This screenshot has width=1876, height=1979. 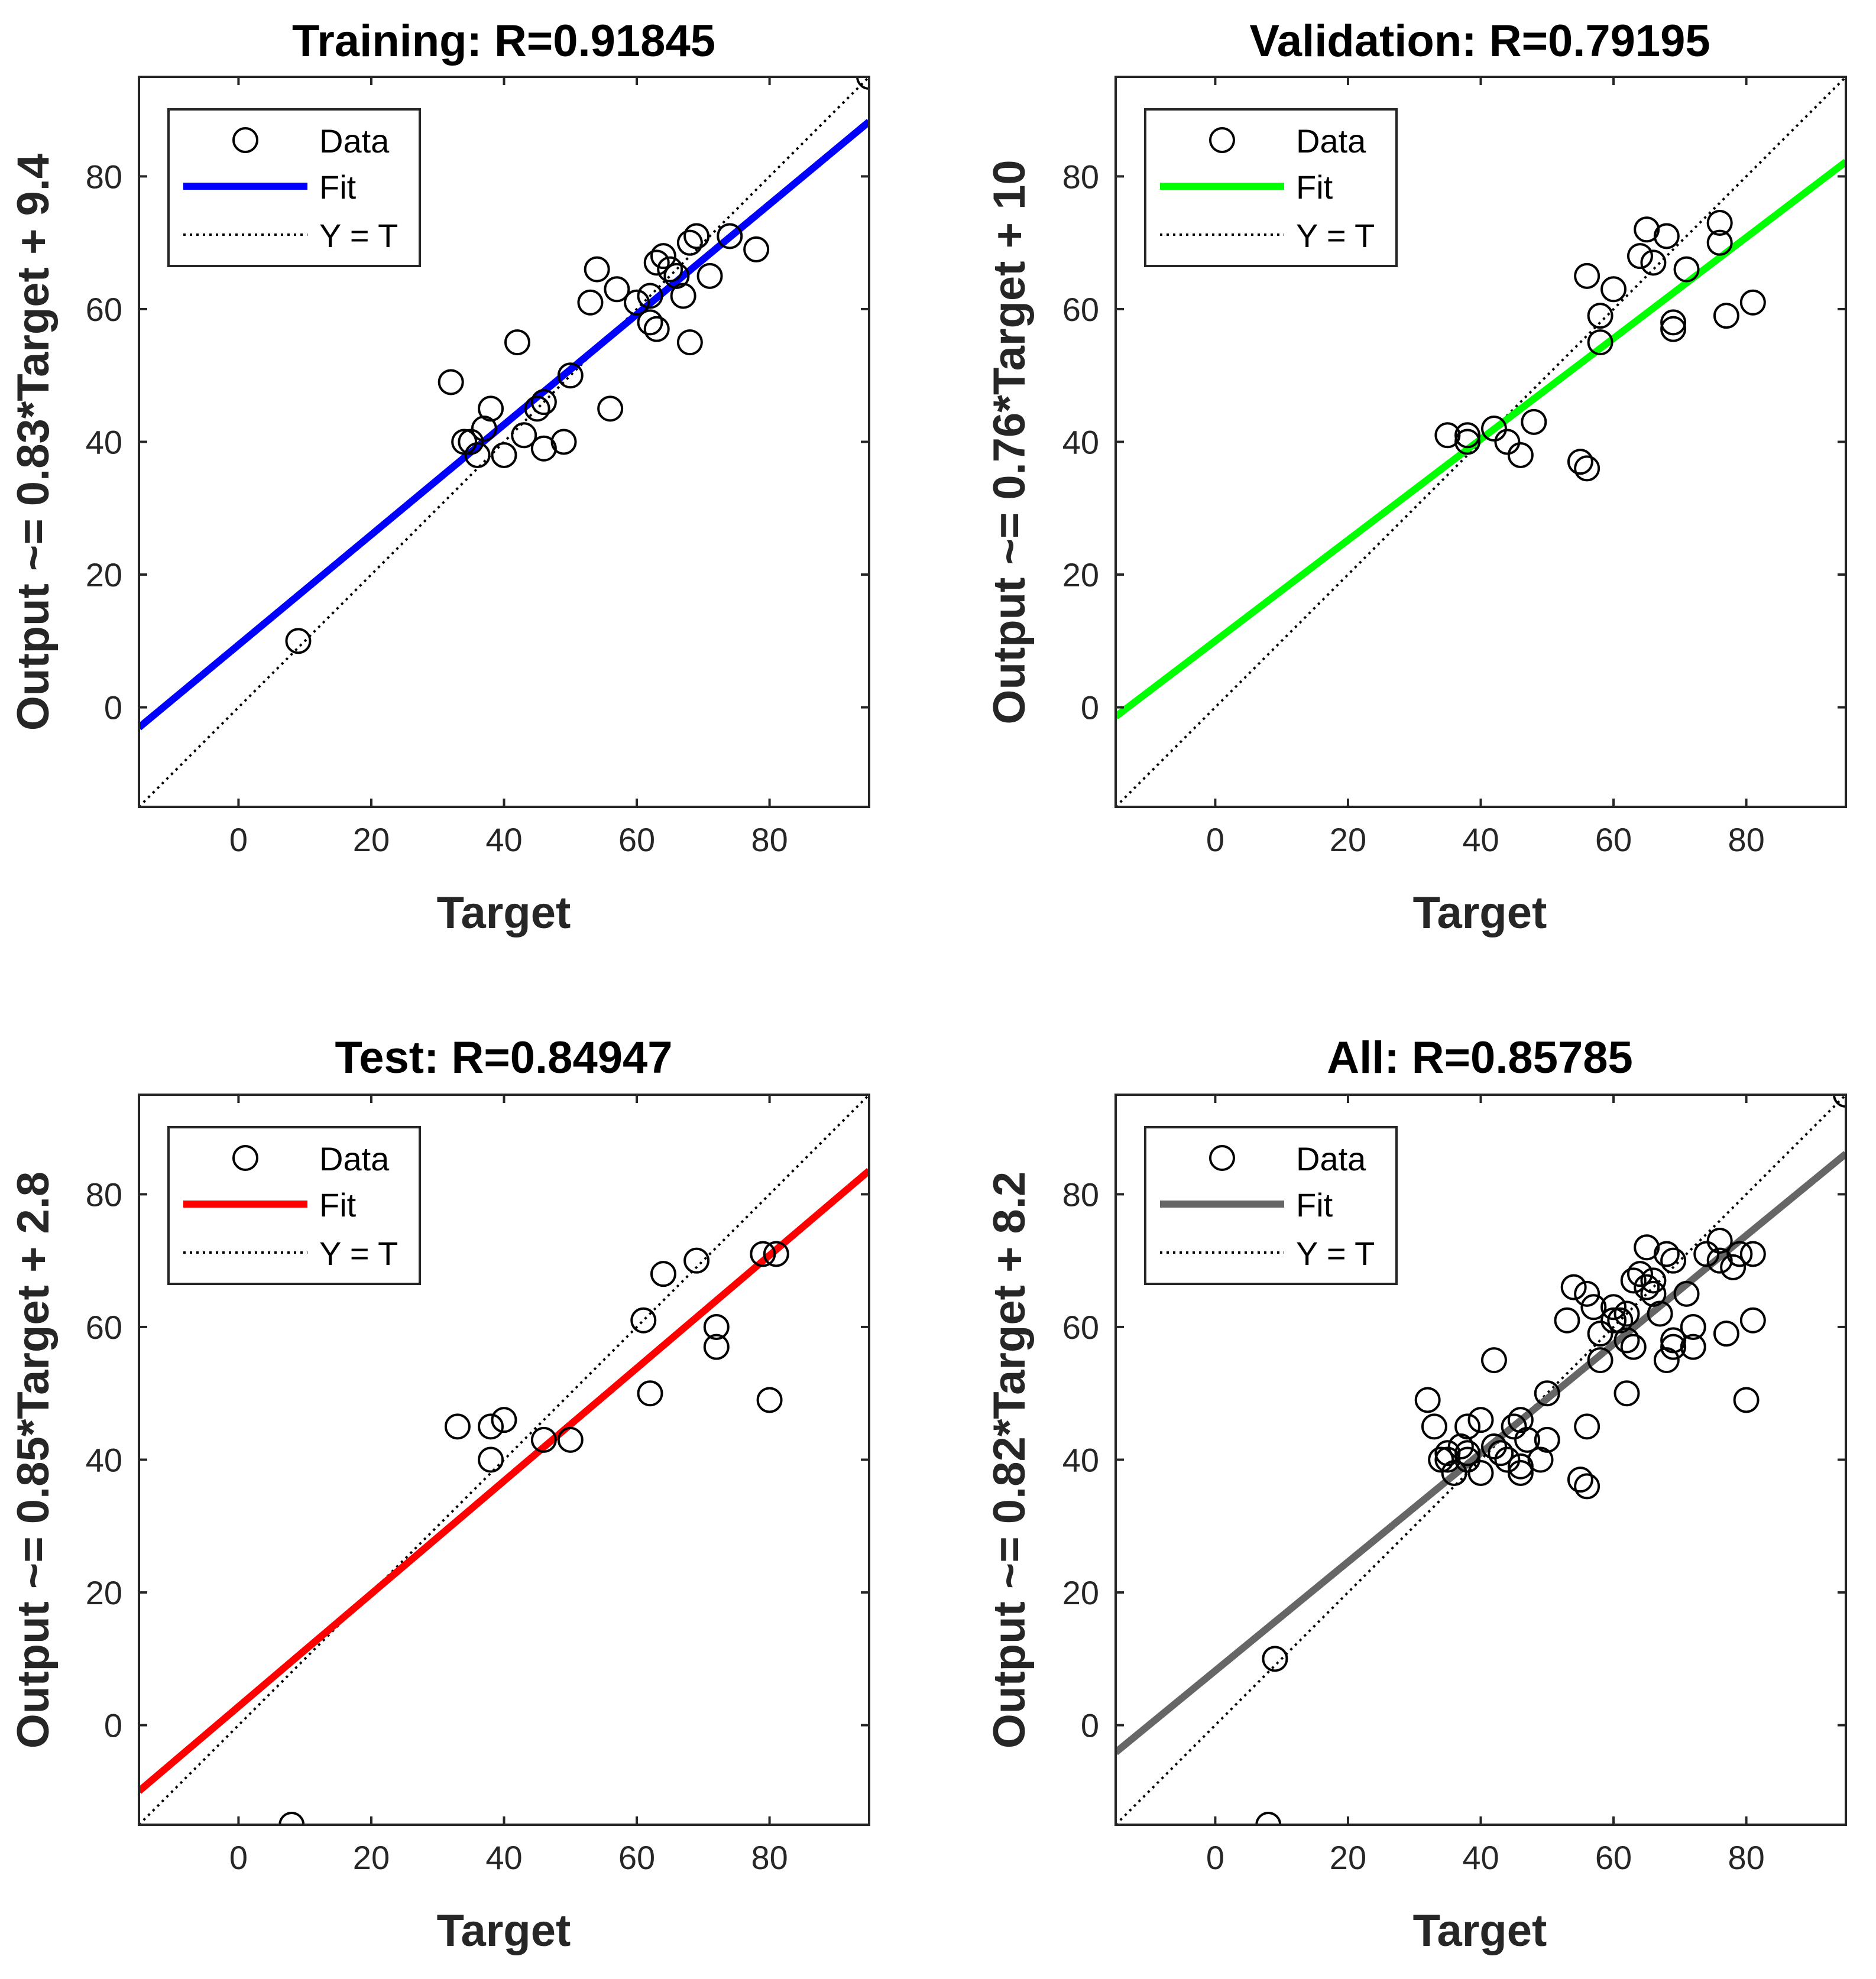 I want to click on y-axis-label: Output ~= 0.83*Target + 9.4, so click(x=33, y=442).